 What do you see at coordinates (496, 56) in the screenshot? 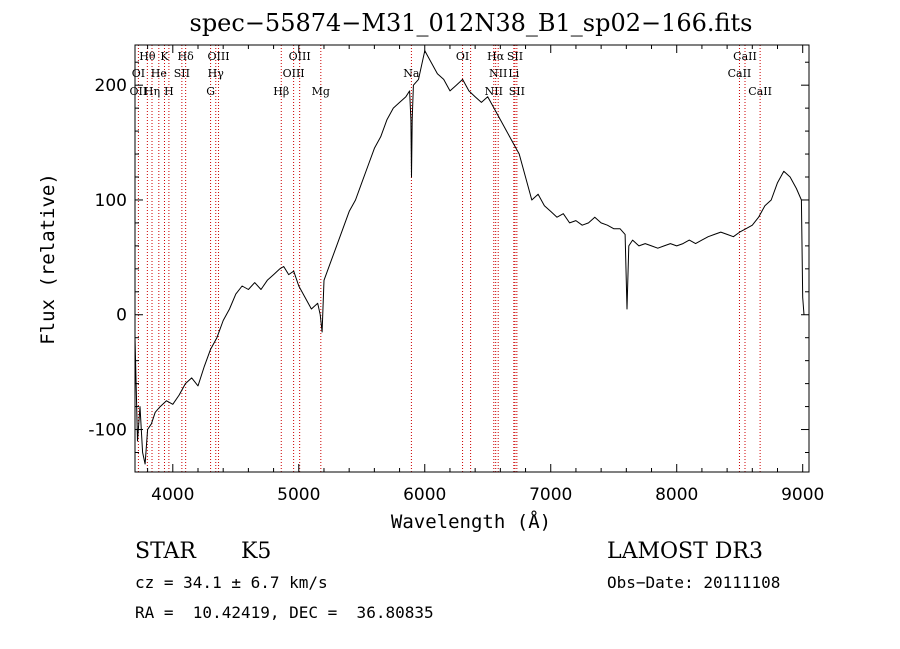
I see `line-label: Hα` at bounding box center [496, 56].